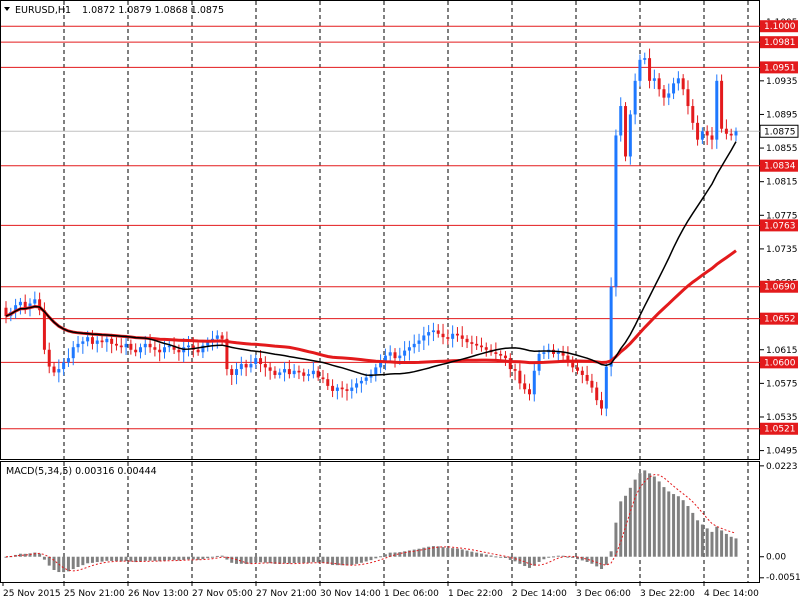 This screenshot has width=800, height=600. What do you see at coordinates (371, 523) in the screenshot?
I see `macd-signal-line` at bounding box center [371, 523].